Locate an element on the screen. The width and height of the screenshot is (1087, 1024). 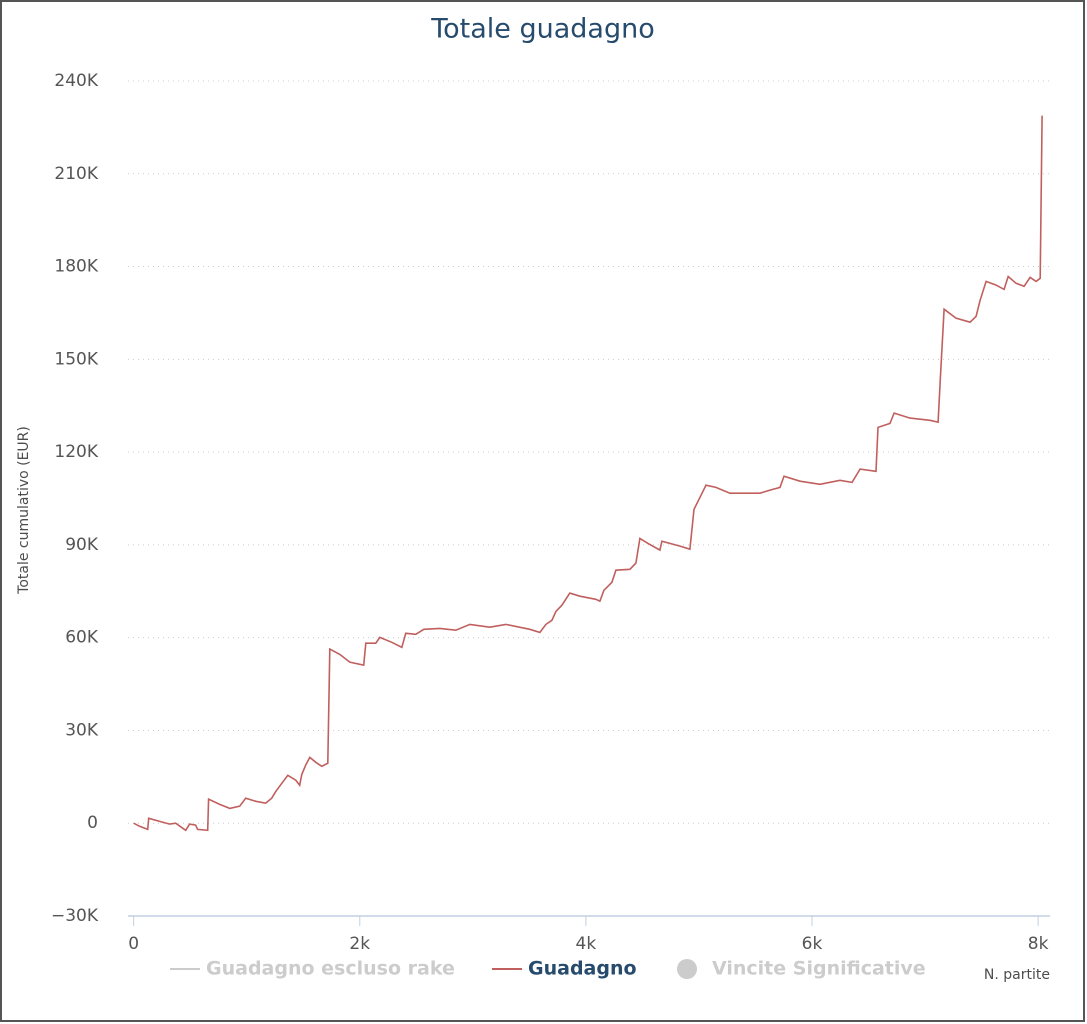
x-tick-label: 6k is located at coordinates (812, 944).